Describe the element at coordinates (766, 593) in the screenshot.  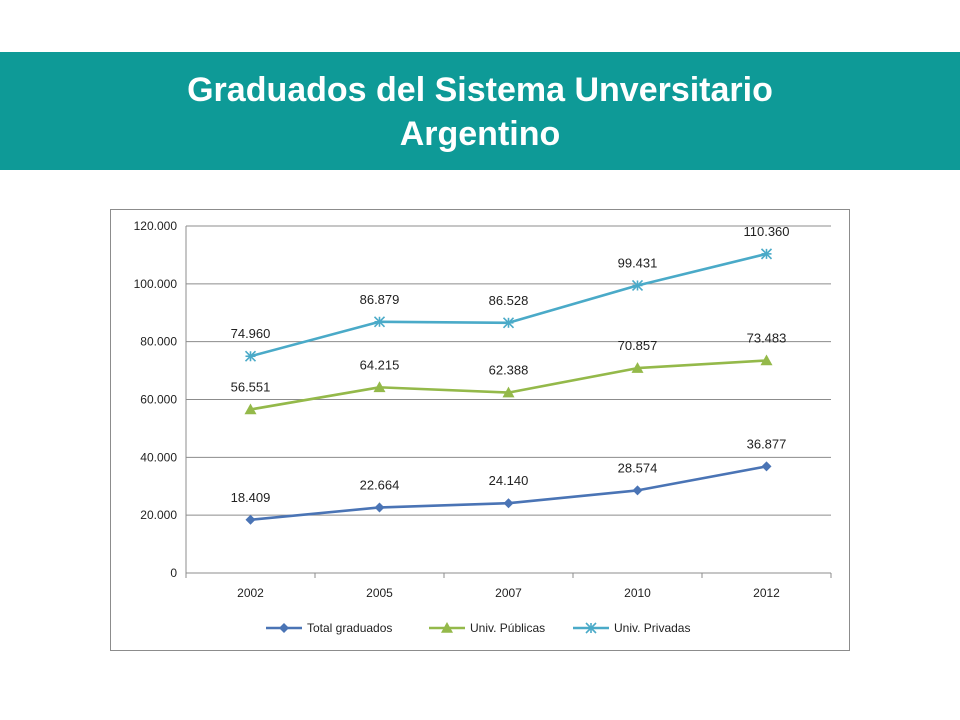
I see `x-tick-label: 2012` at that location.